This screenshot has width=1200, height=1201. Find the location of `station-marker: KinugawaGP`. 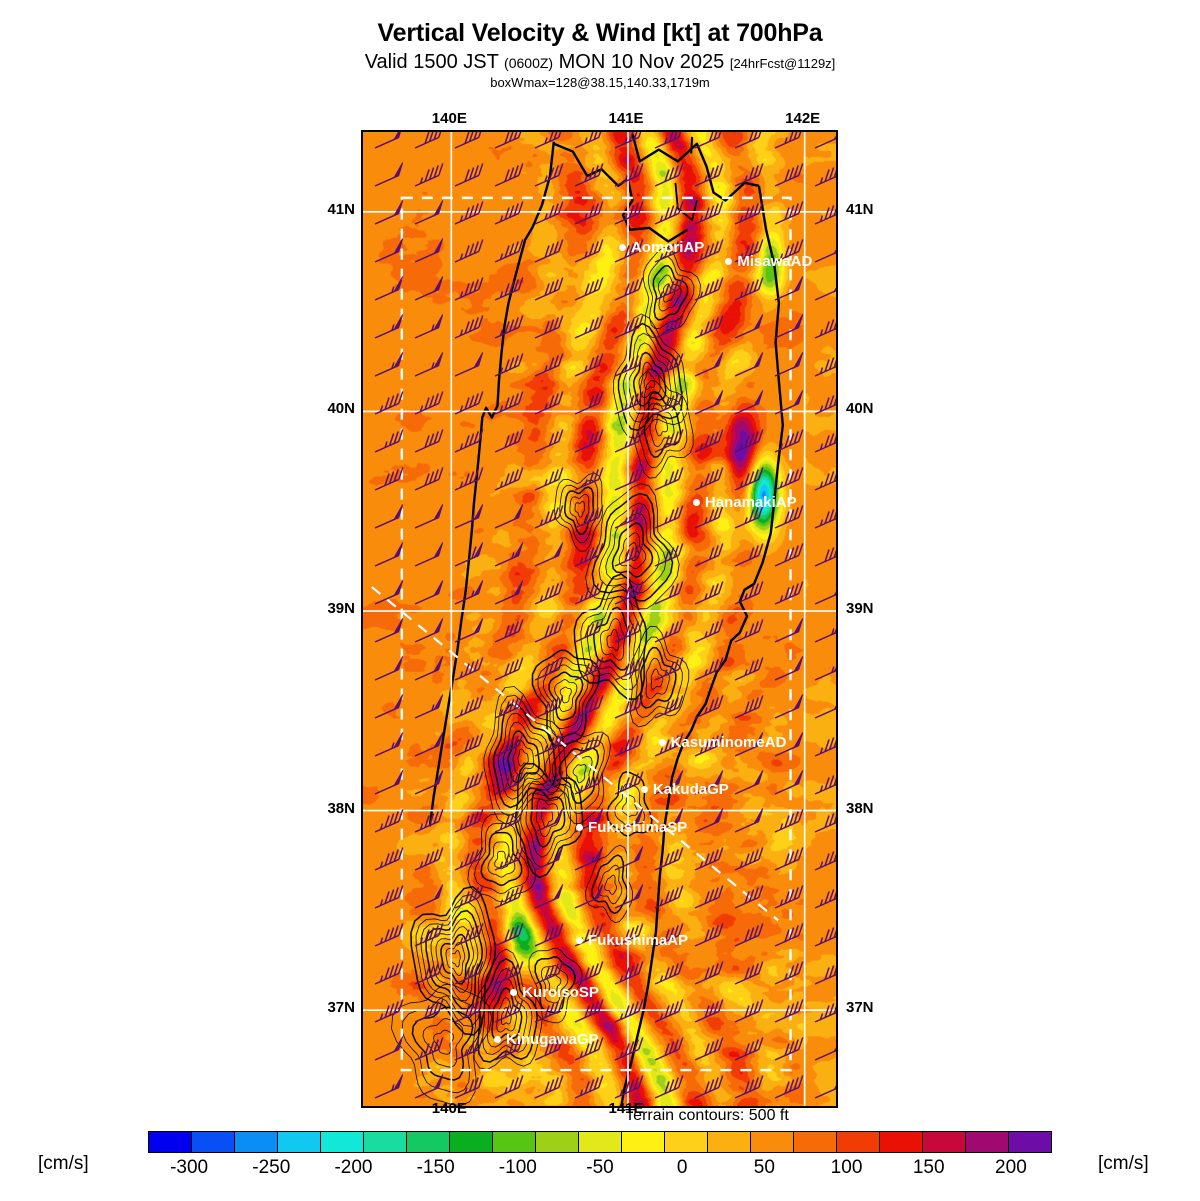

station-marker: KinugawaGP is located at coordinates (546, 1039).